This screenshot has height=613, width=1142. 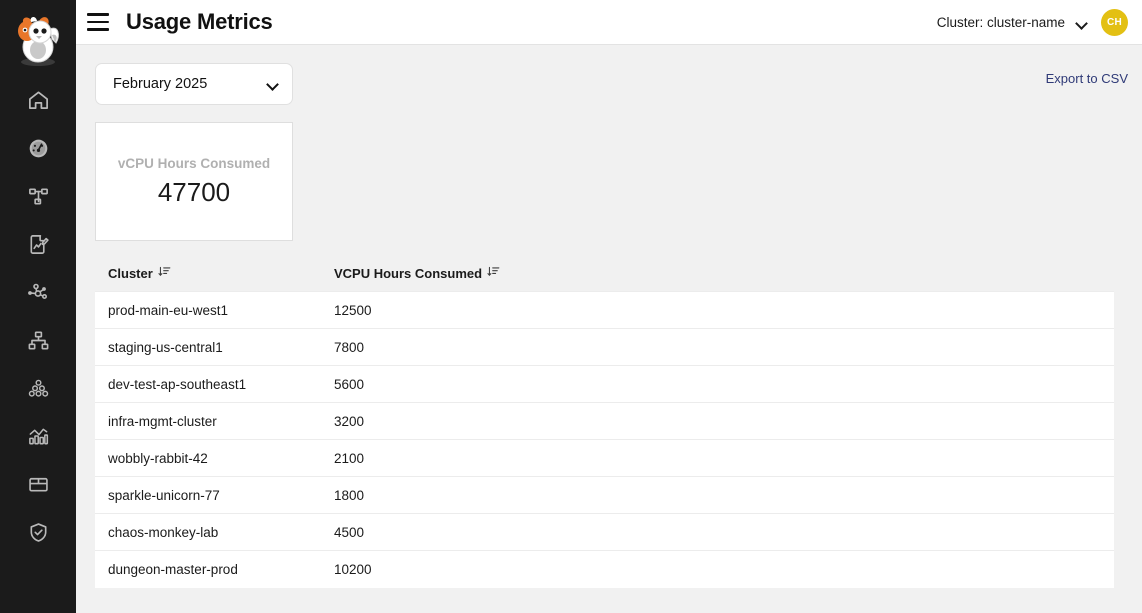 I want to click on sidebar-item-security, so click(x=38, y=532).